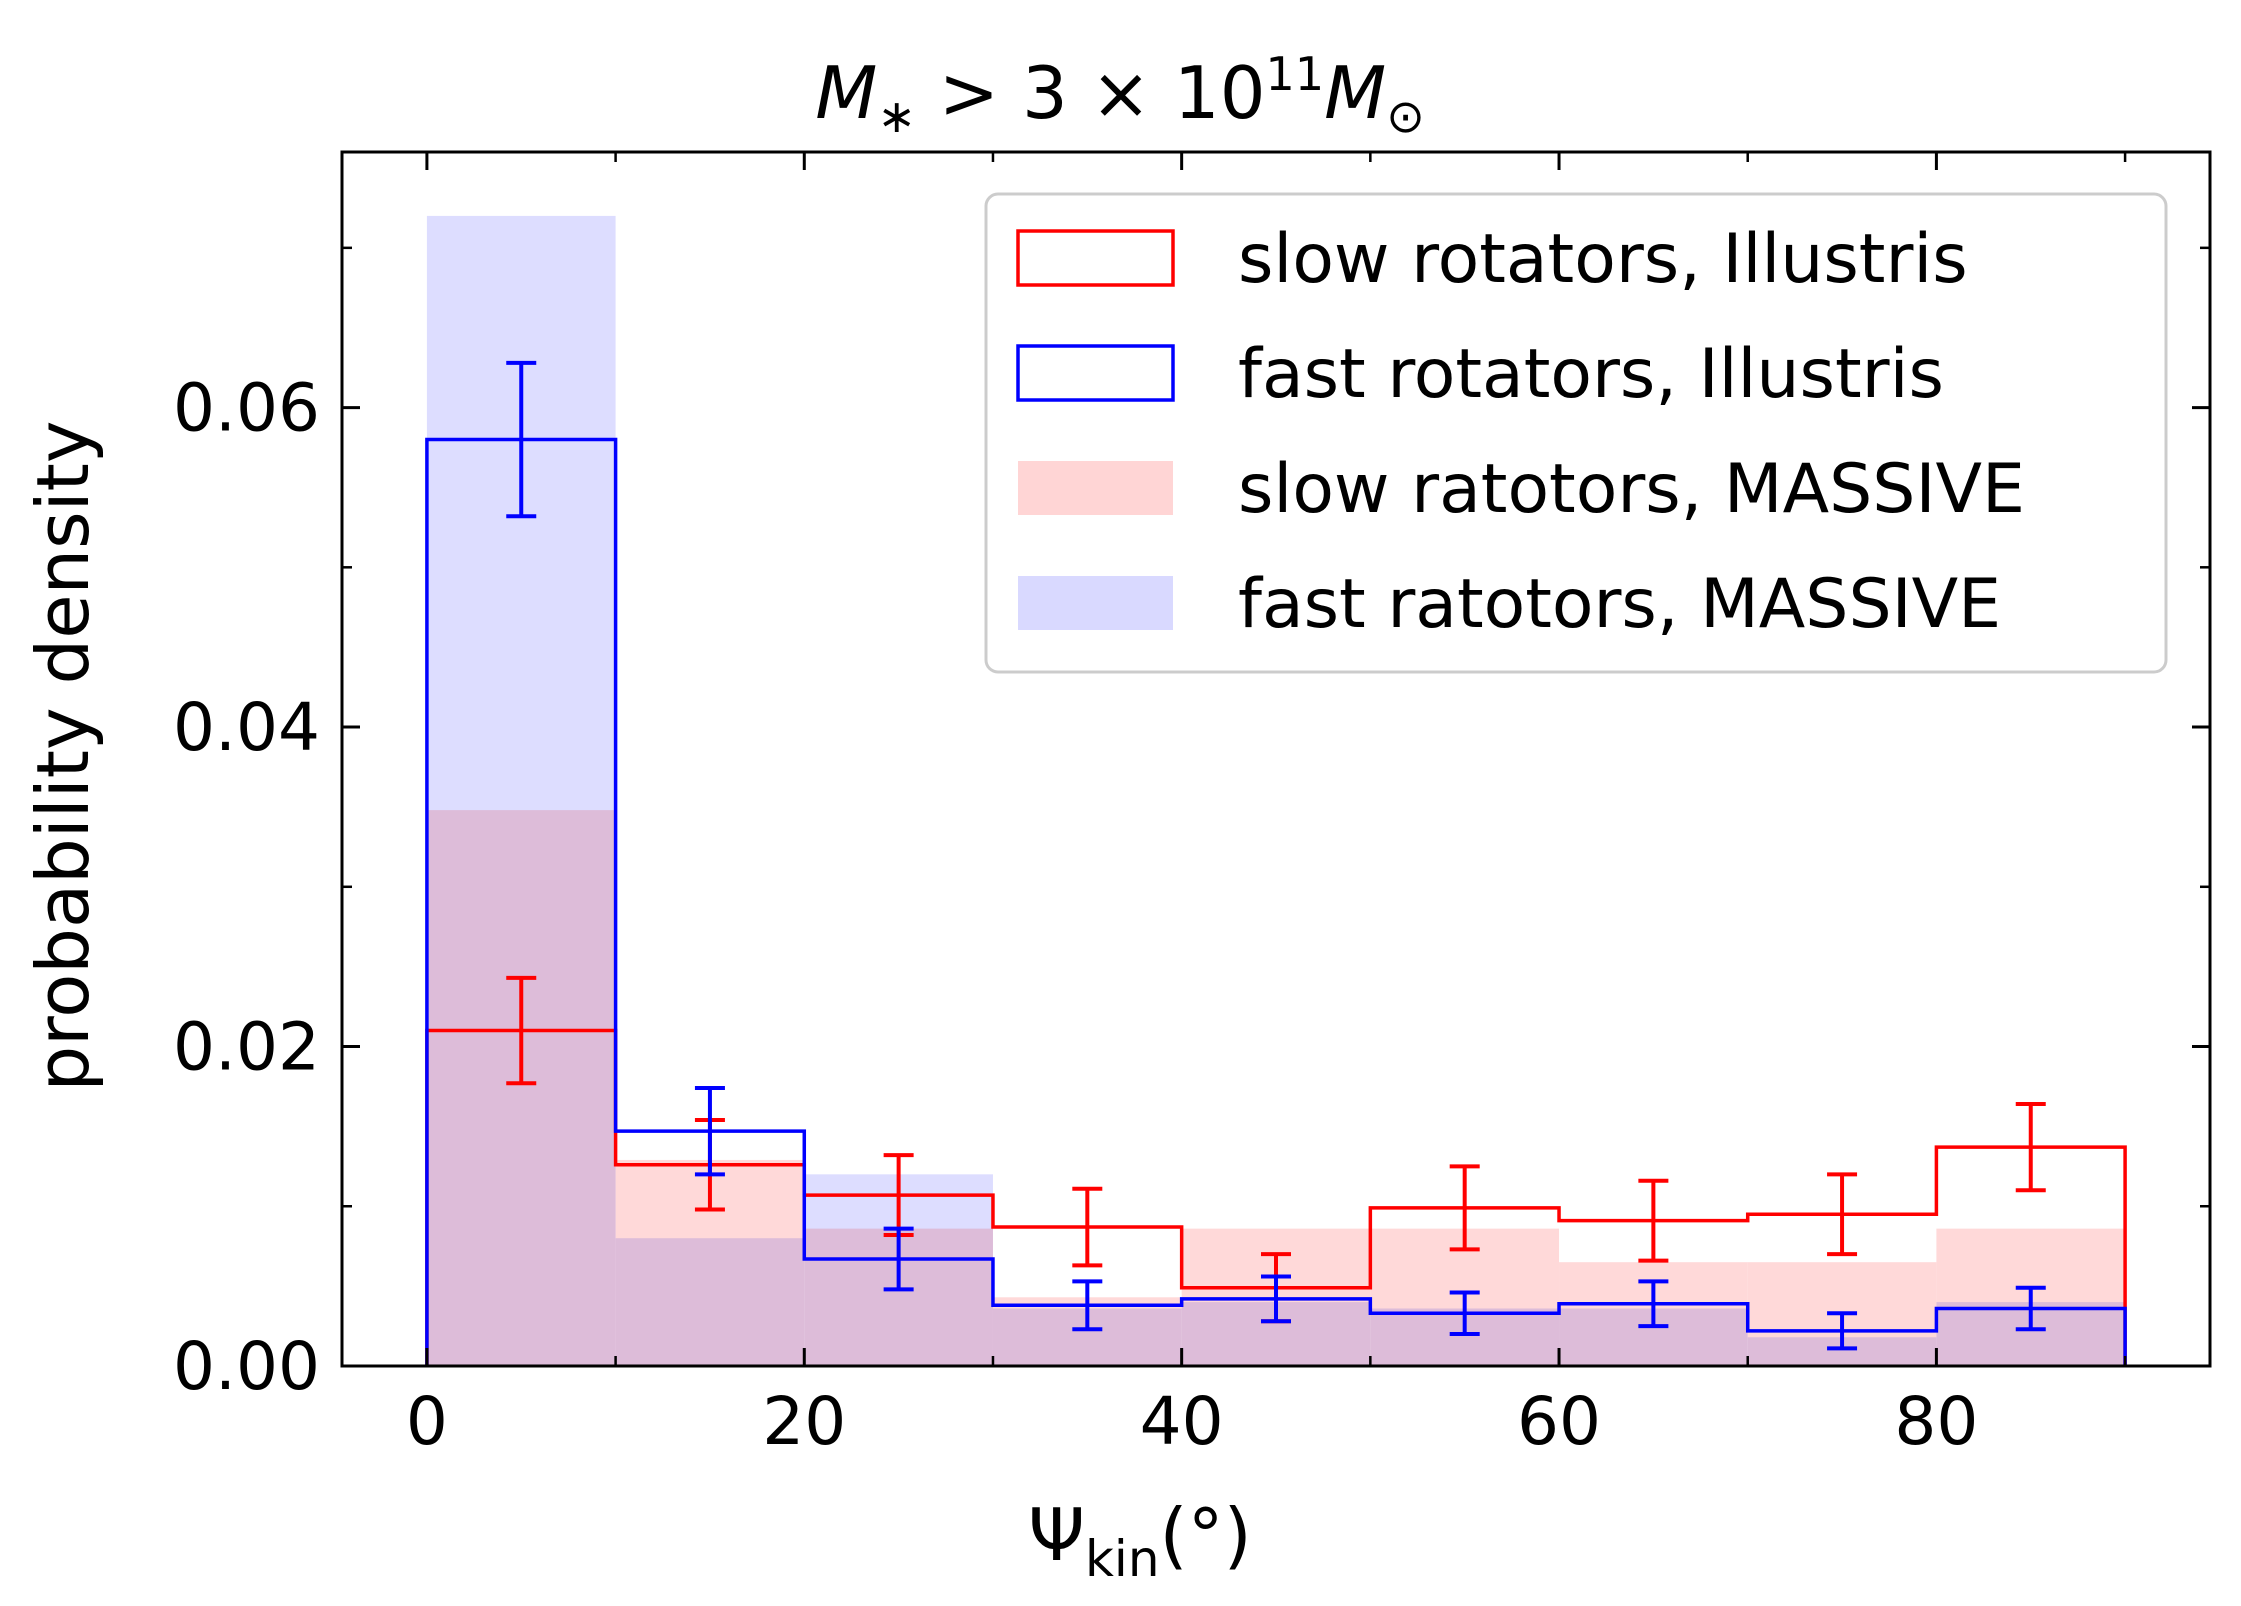 The height and width of the screenshot is (1606, 2241). I want to click on x-tick-label: 40, so click(1182, 1421).